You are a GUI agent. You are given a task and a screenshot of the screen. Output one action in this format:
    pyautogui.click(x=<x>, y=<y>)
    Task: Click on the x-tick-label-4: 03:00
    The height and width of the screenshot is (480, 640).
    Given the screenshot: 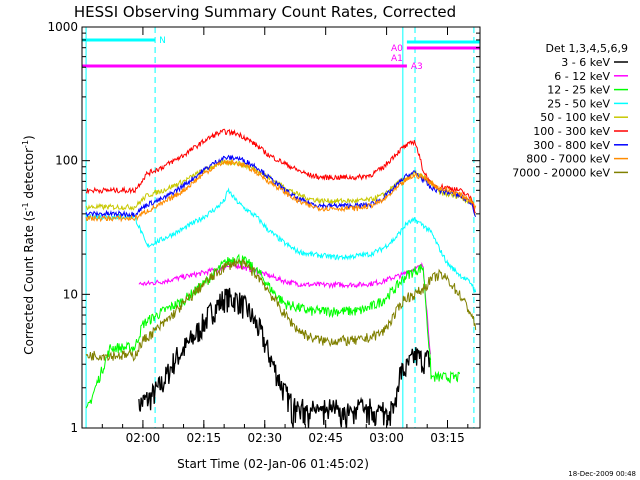 What is the action you would take?
    pyautogui.click(x=386, y=438)
    